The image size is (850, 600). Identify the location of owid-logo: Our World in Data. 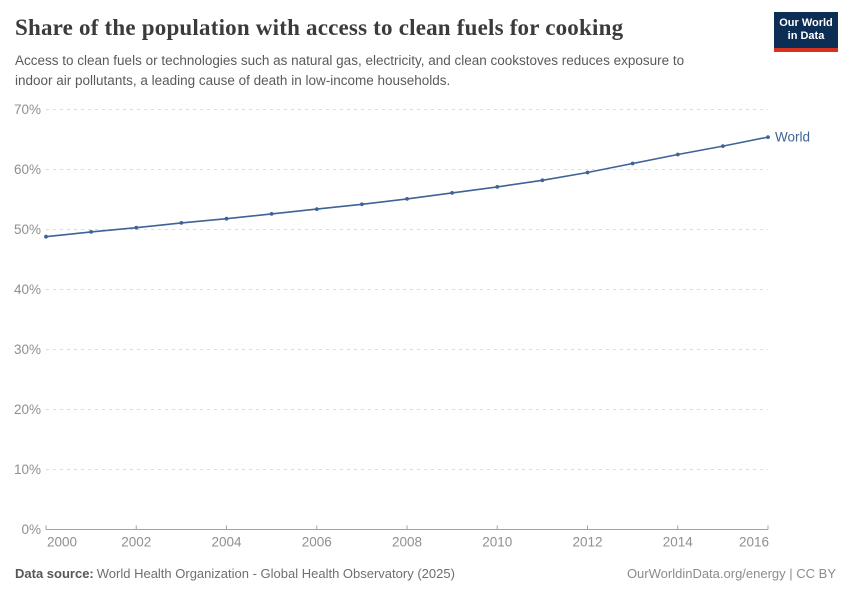
(806, 32).